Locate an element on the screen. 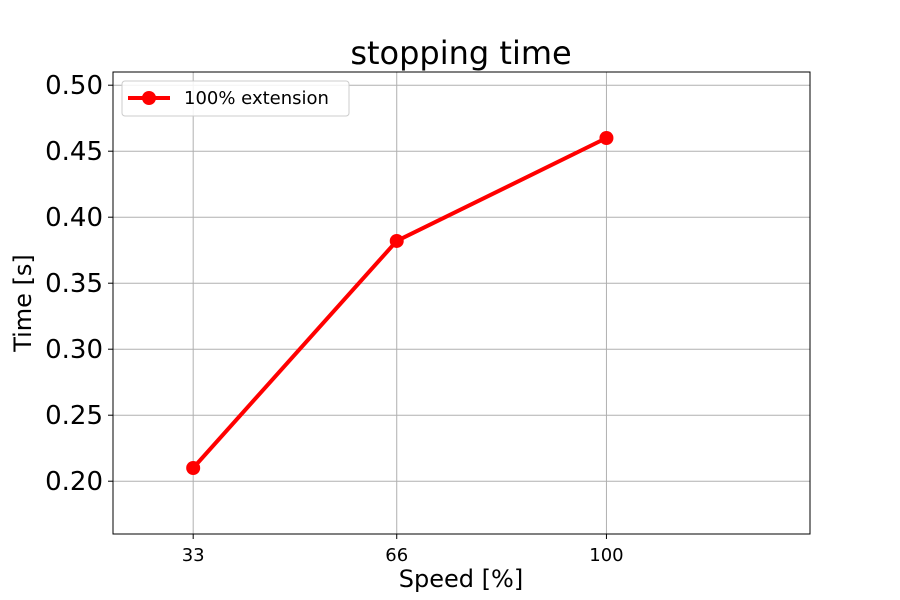  x-tick-label: 100 is located at coordinates (606, 555).